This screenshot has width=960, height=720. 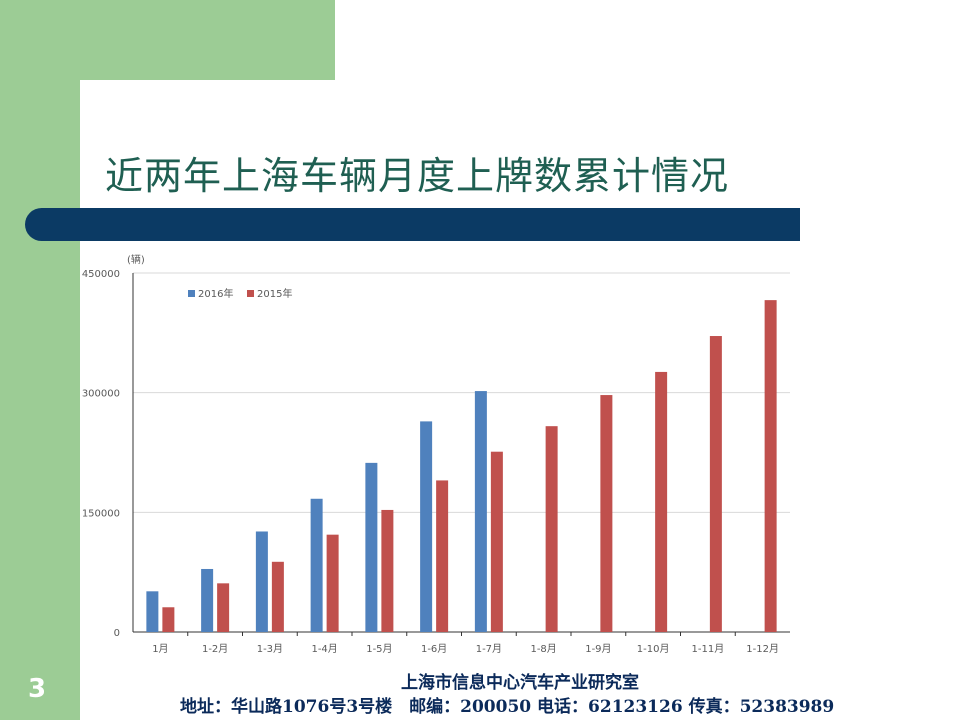 I want to click on x-tick-label: 1-11月, so click(x=708, y=649).